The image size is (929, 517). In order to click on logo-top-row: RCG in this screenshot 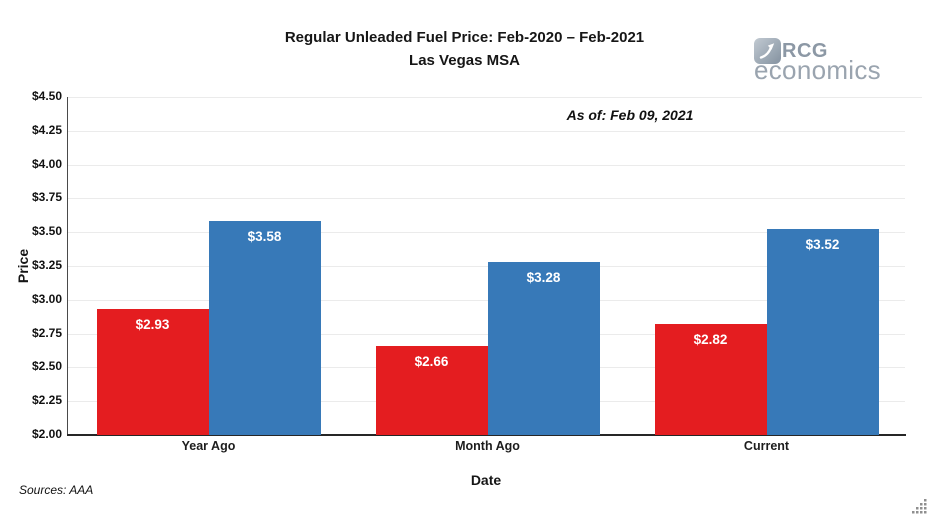, I will do `click(829, 51)`.